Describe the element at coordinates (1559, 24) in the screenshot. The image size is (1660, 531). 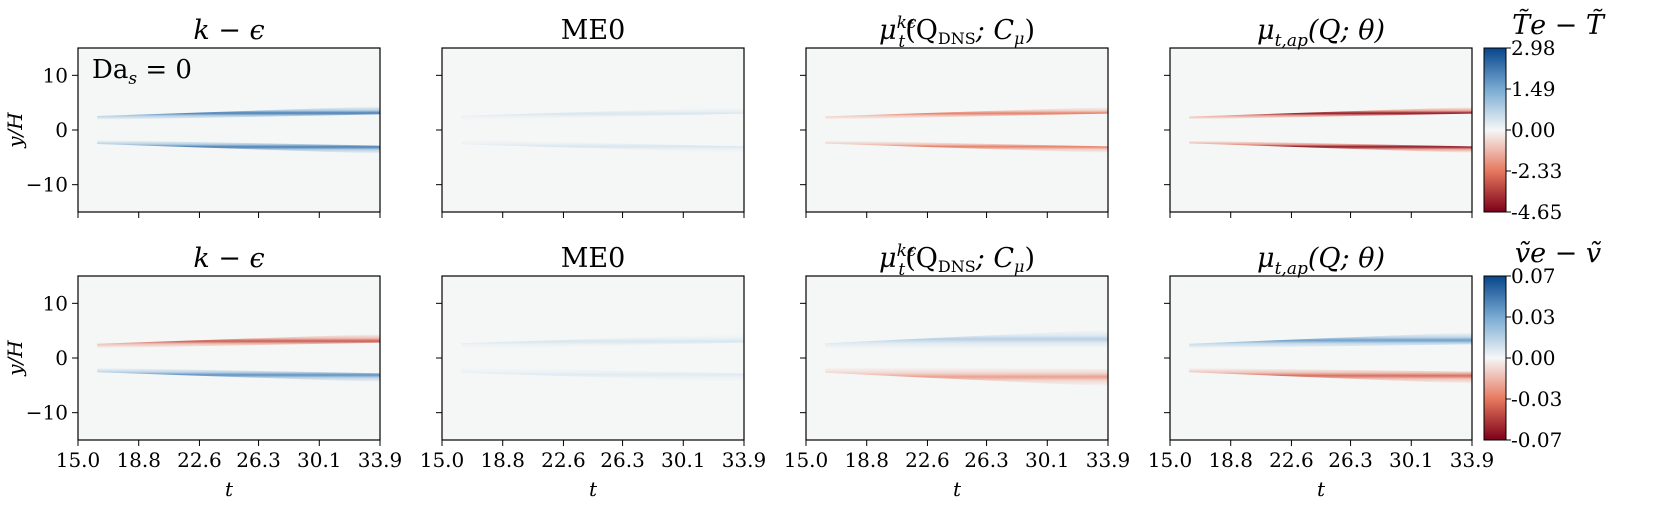
I see `colorbar-title: T̃e − T̃` at that location.